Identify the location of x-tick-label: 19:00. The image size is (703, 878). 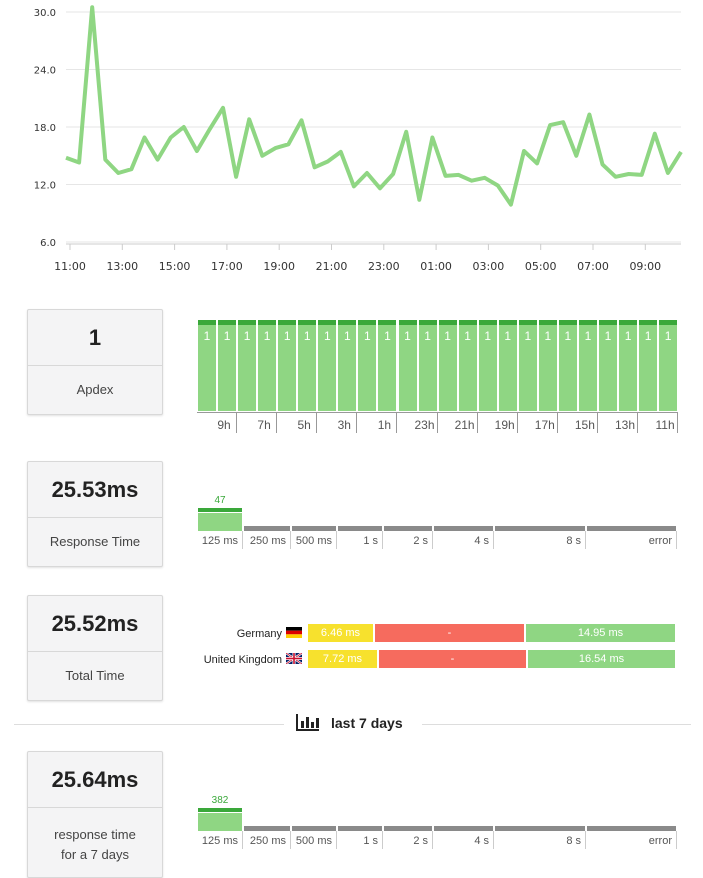
(279, 266).